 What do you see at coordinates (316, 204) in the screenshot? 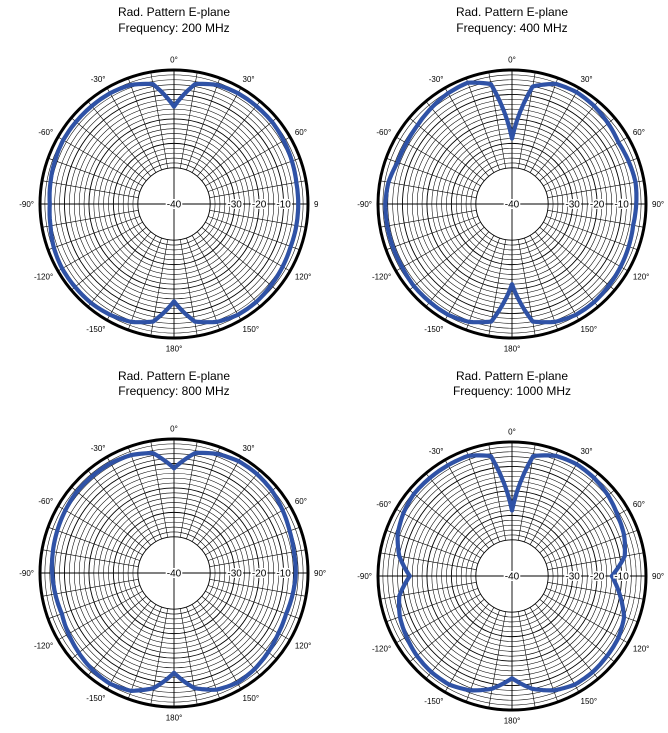
I see `angle-label: 9` at bounding box center [316, 204].